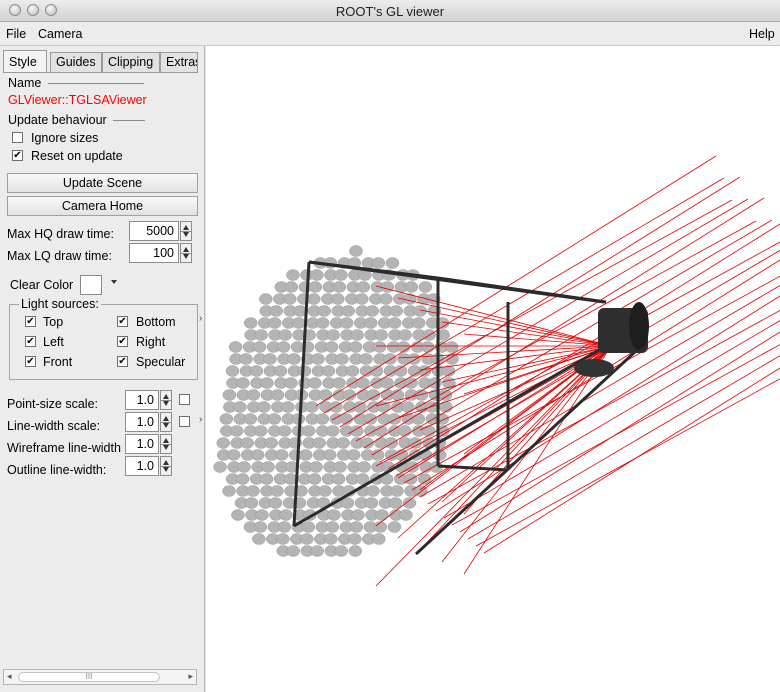 The width and height of the screenshot is (780, 692). What do you see at coordinates (17, 155) in the screenshot?
I see `reset-on-update-checkbox: ✔` at bounding box center [17, 155].